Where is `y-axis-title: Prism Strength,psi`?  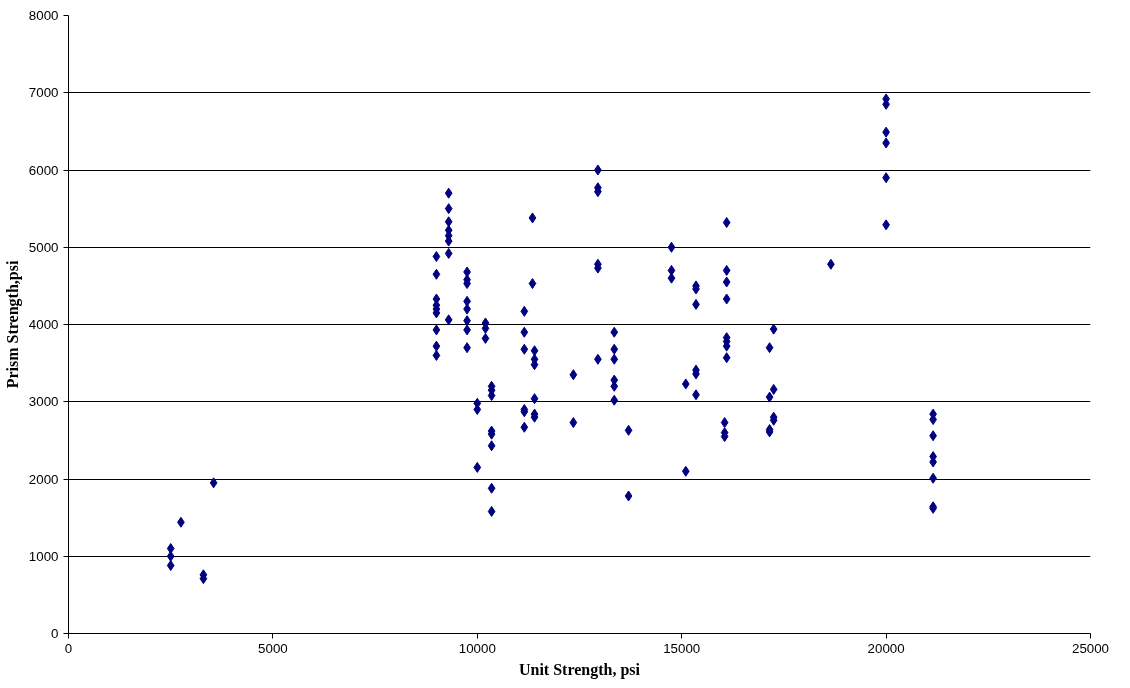 y-axis-title: Prism Strength,psi is located at coordinates (12, 324).